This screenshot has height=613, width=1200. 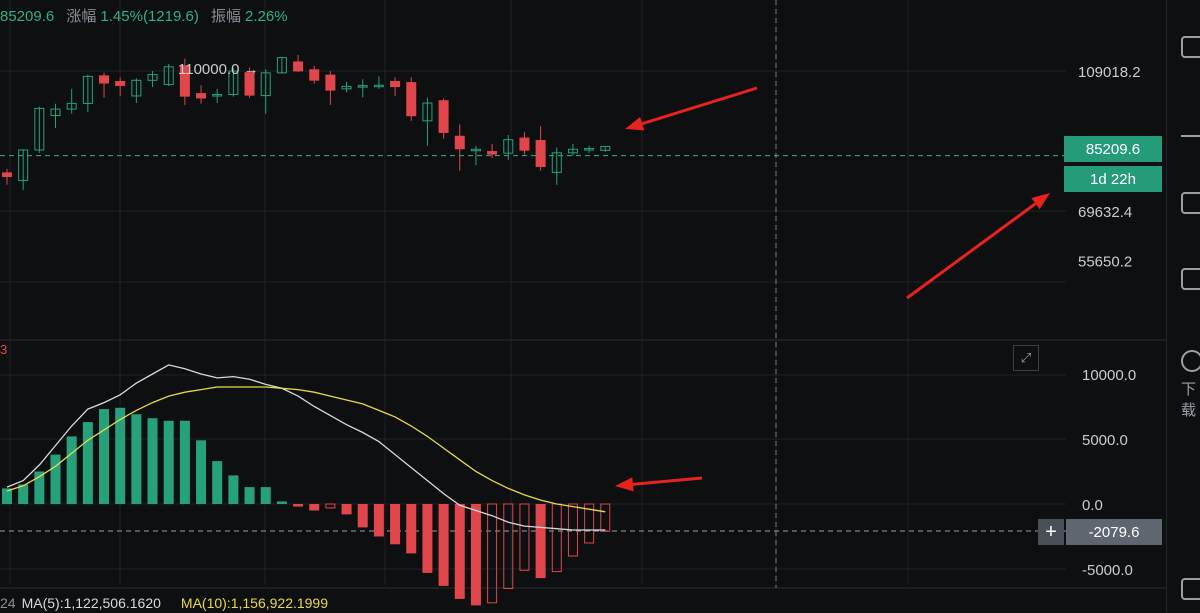 What do you see at coordinates (1109, 375) in the screenshot?
I see `macd-axis-tick: 10000.0` at bounding box center [1109, 375].